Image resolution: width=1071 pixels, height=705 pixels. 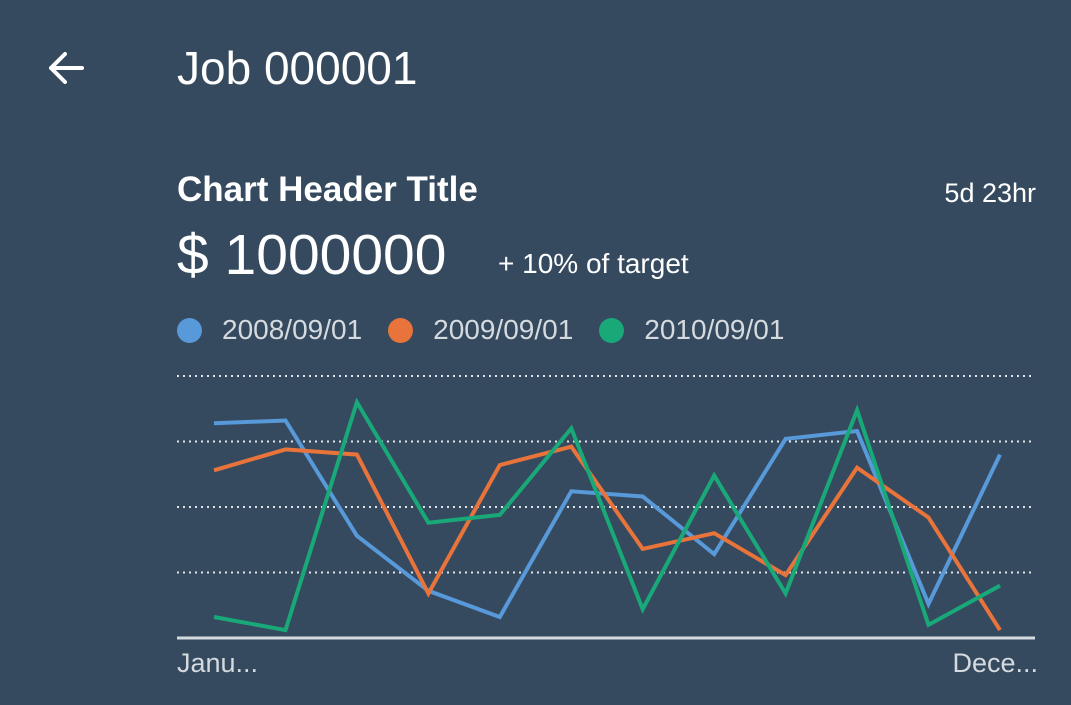 I want to click on timestamp: 5d 23hr, so click(x=990, y=193).